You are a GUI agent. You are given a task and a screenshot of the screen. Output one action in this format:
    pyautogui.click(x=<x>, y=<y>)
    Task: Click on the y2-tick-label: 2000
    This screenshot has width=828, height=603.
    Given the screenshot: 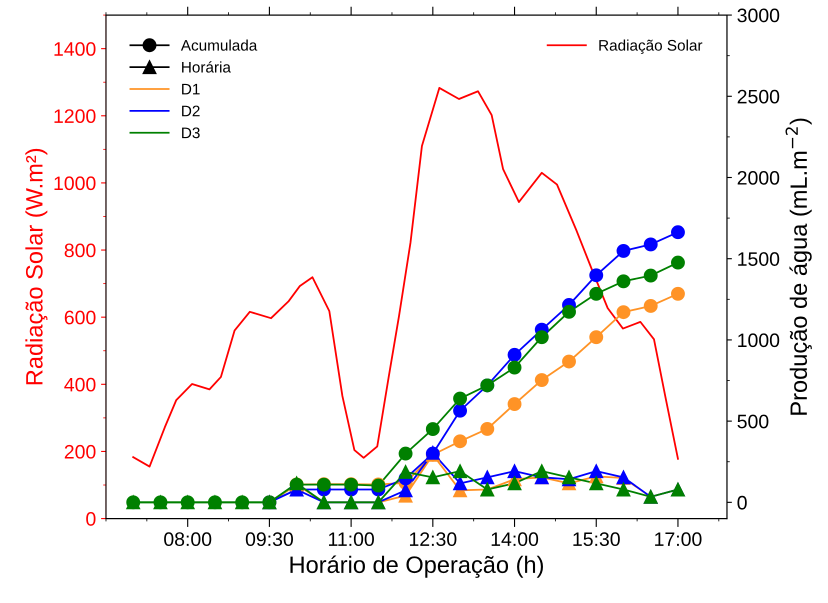 What is the action you would take?
    pyautogui.click(x=759, y=177)
    